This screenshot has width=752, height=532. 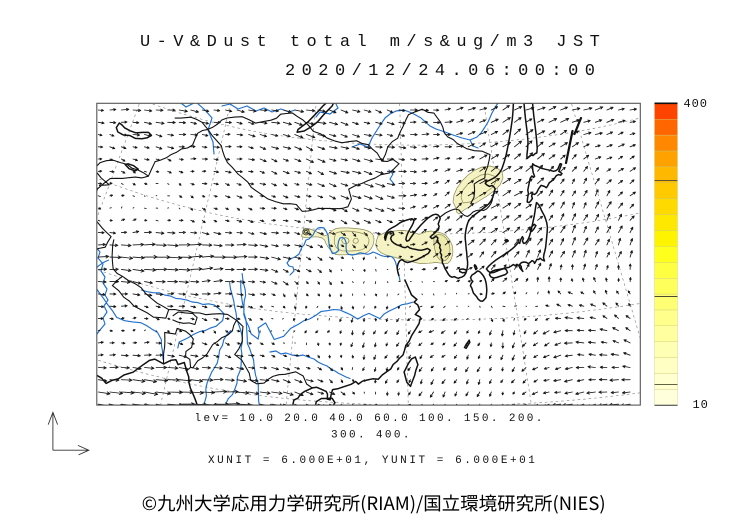 What do you see at coordinates (701, 405) in the screenshot?
I see `svg-text: 10` at bounding box center [701, 405].